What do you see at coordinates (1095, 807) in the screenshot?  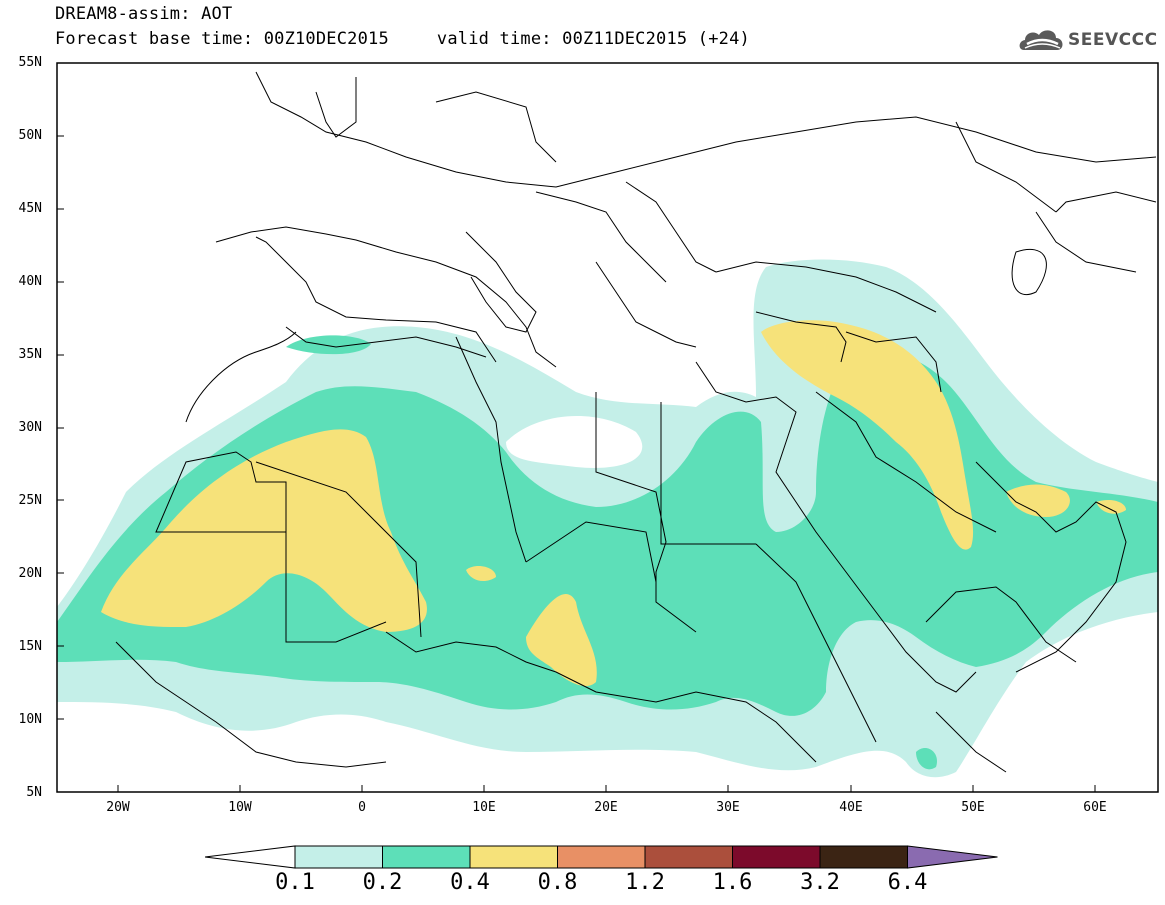 I see `lon-label: 60E` at bounding box center [1095, 807].